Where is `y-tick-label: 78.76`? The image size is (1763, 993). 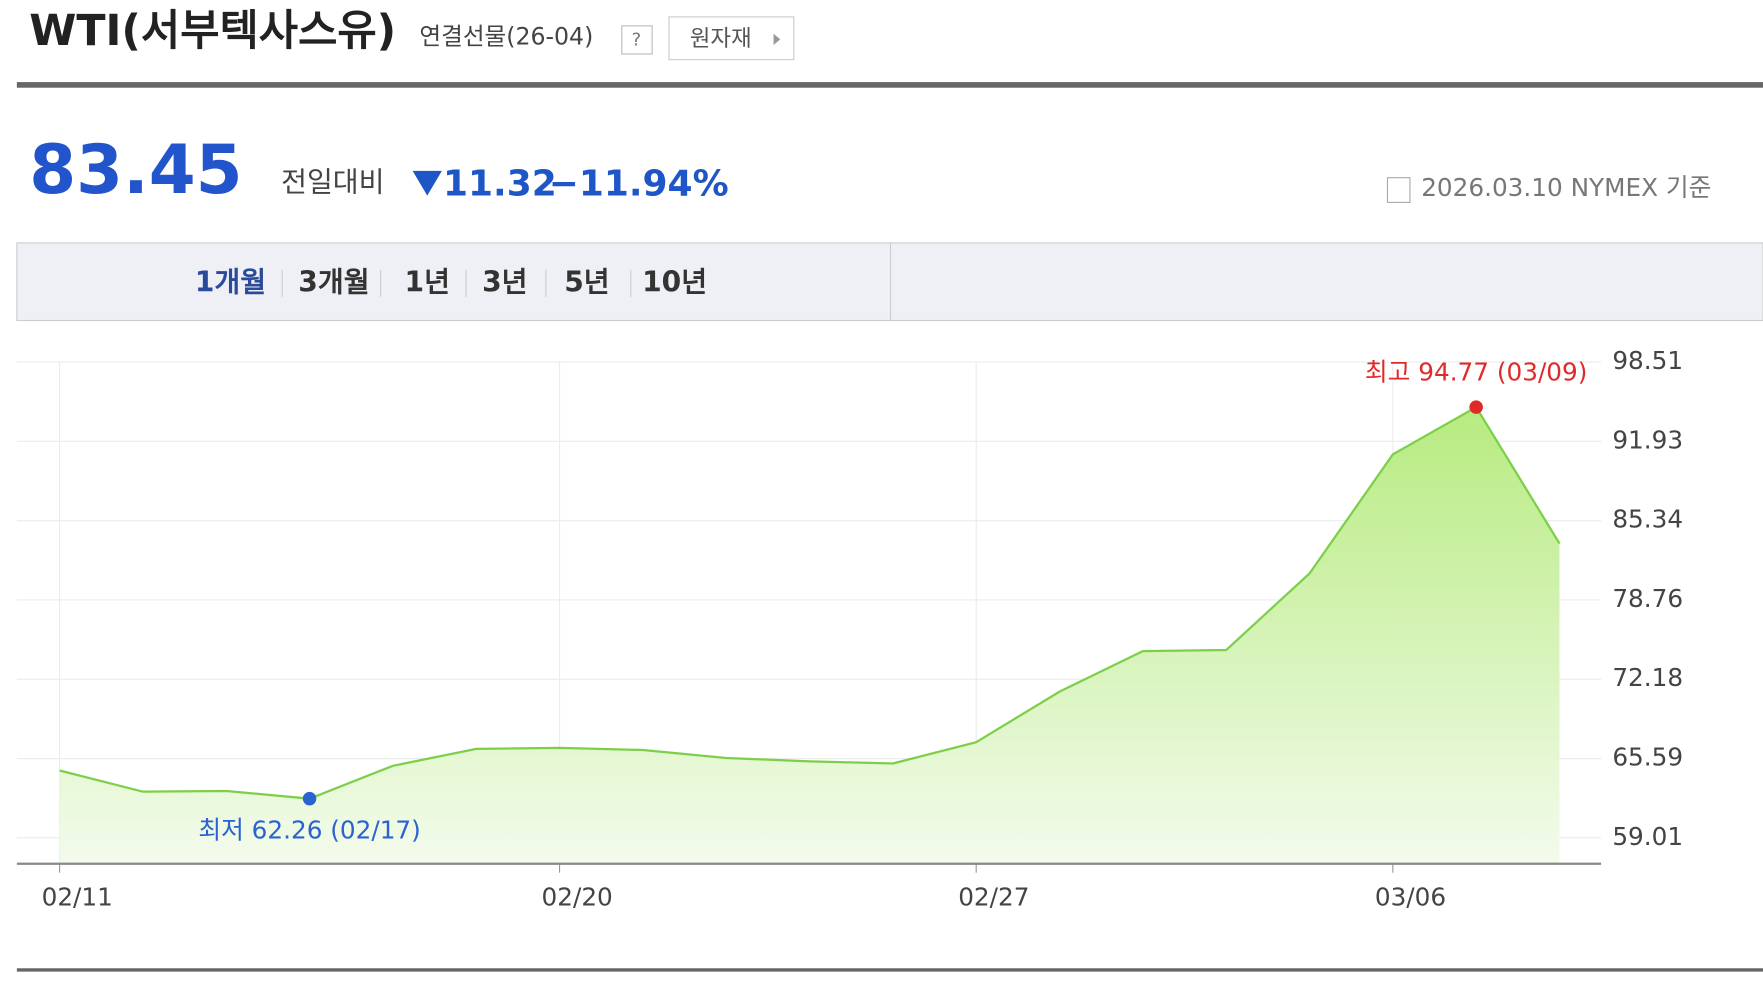 y-tick-label: 78.76 is located at coordinates (1647, 598).